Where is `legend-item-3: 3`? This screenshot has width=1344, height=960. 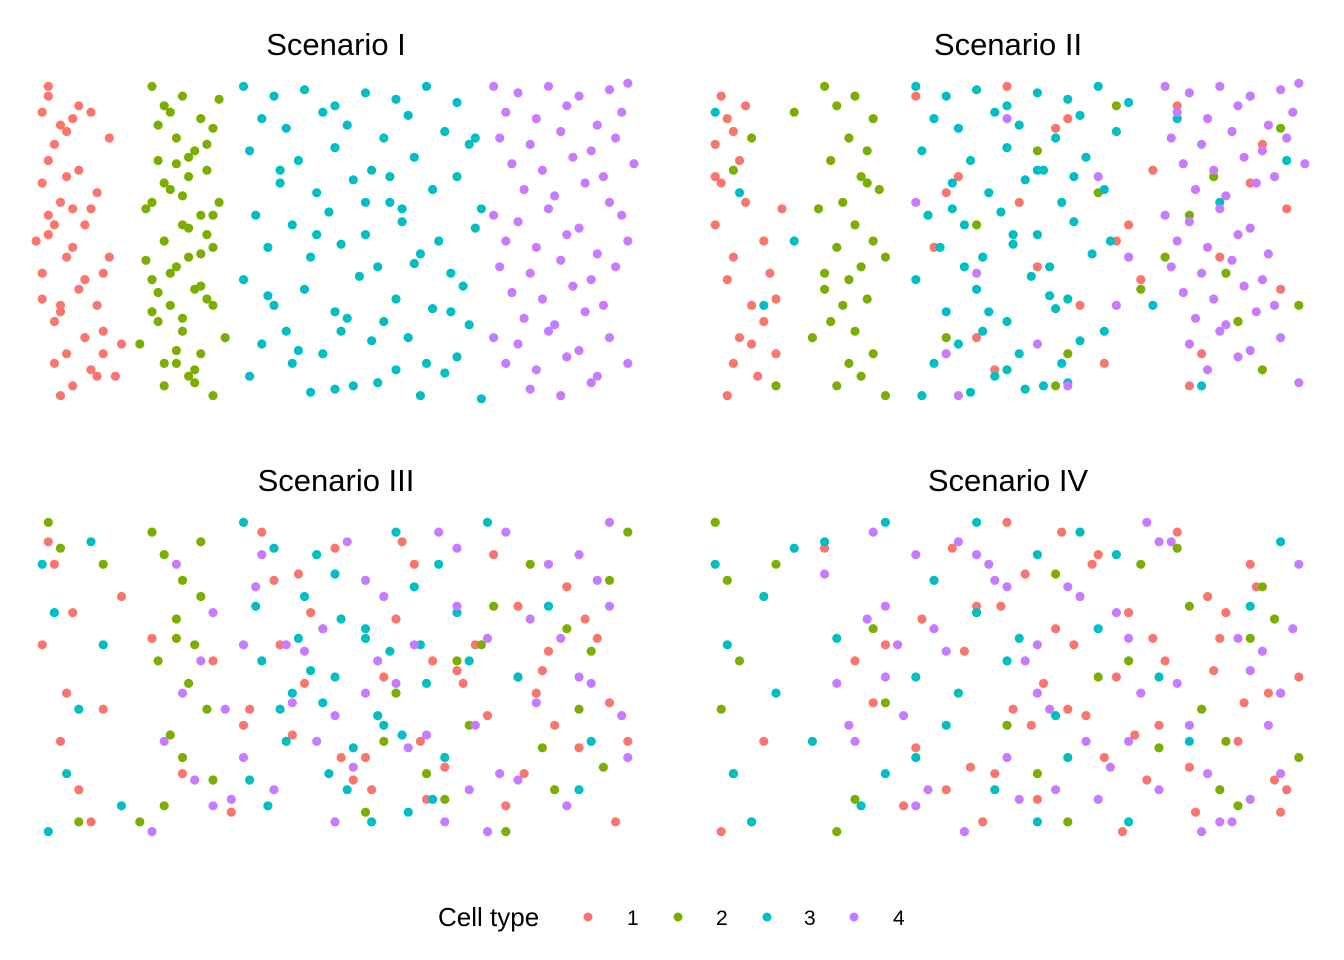
legend-item-3: 3 is located at coordinates (789, 918).